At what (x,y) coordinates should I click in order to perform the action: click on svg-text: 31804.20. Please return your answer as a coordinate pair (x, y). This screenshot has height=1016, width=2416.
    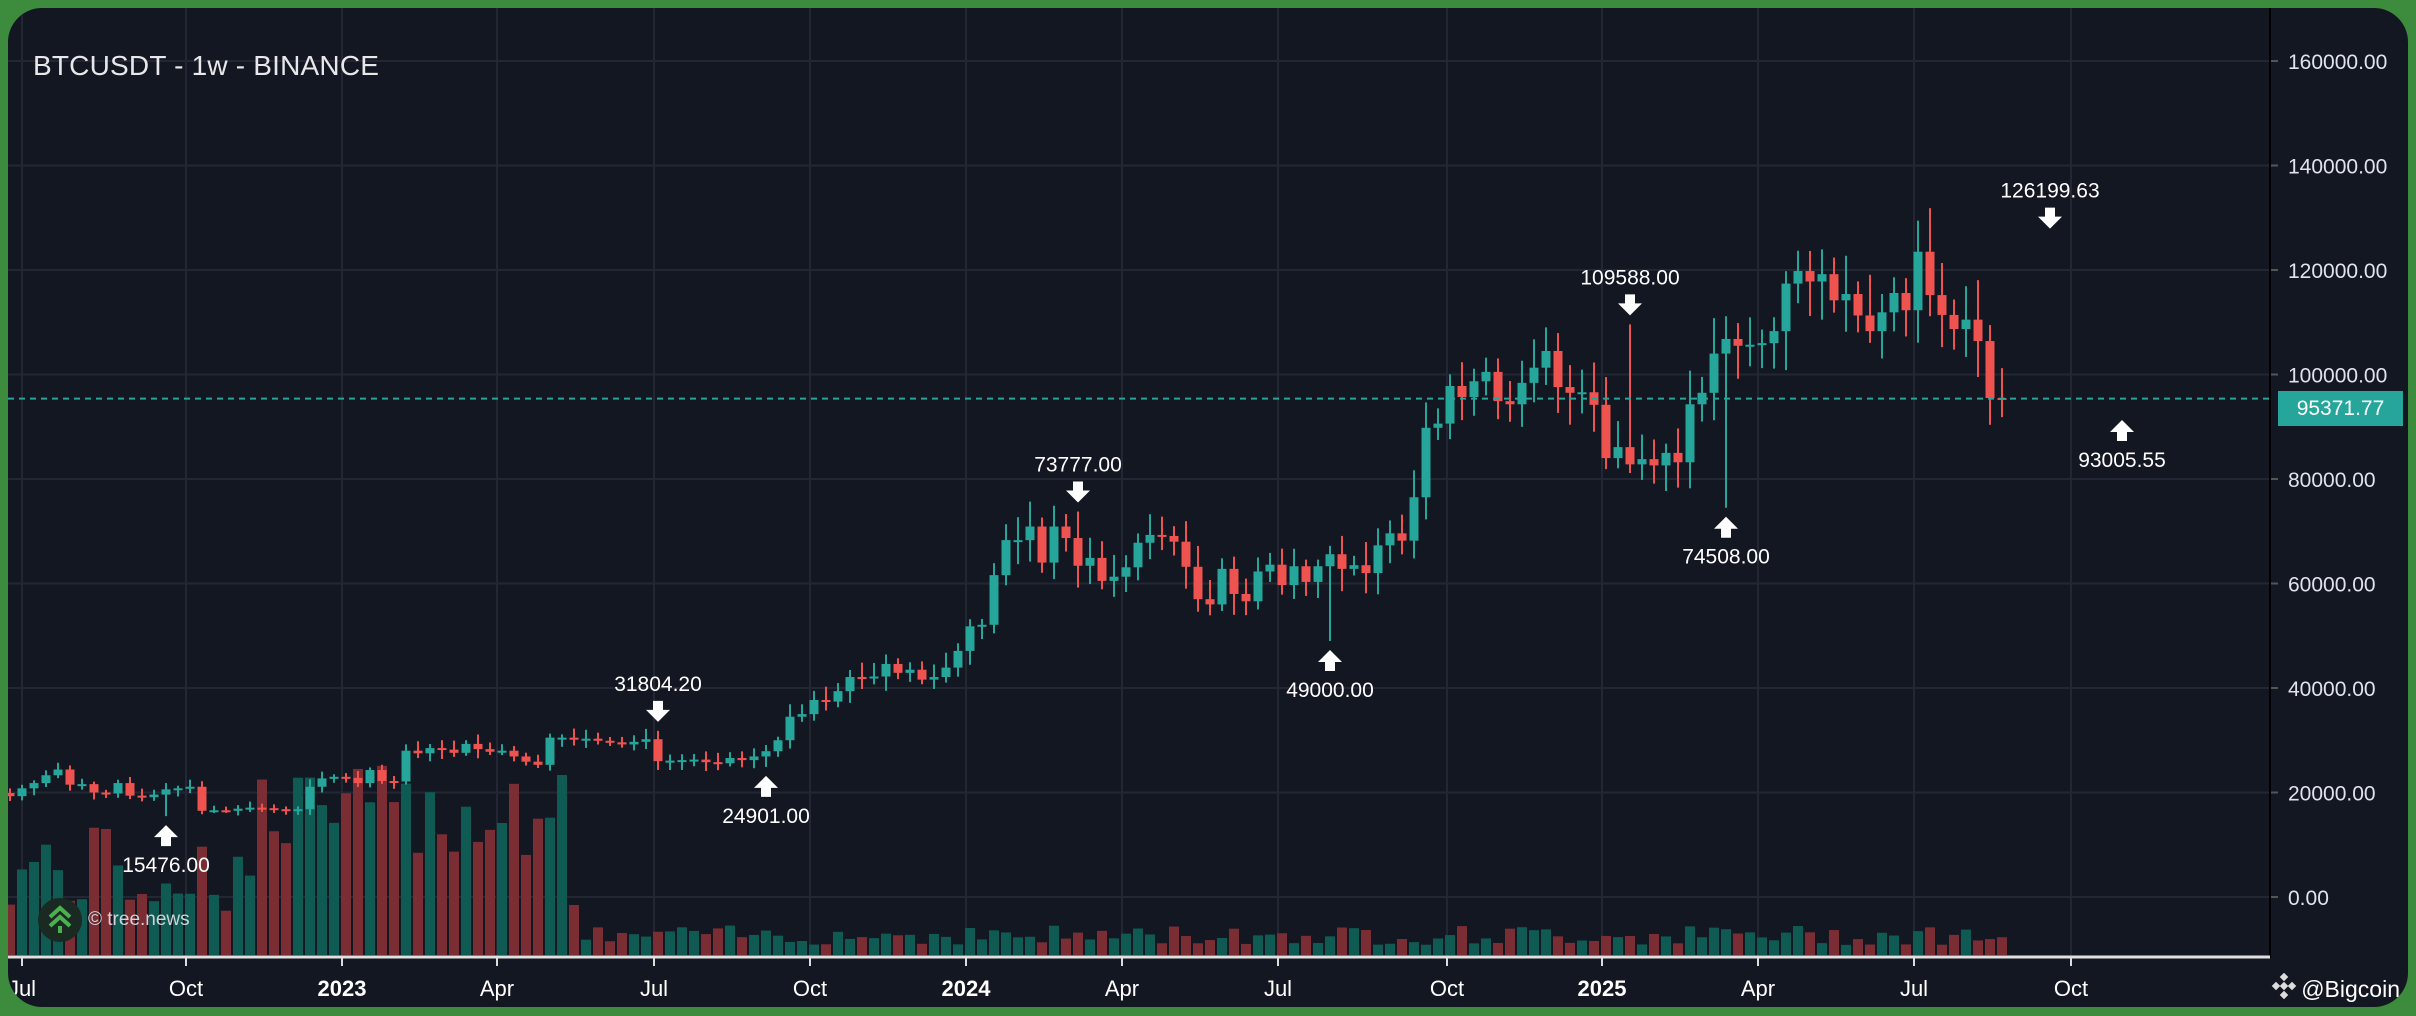
    Looking at the image, I should click on (658, 684).